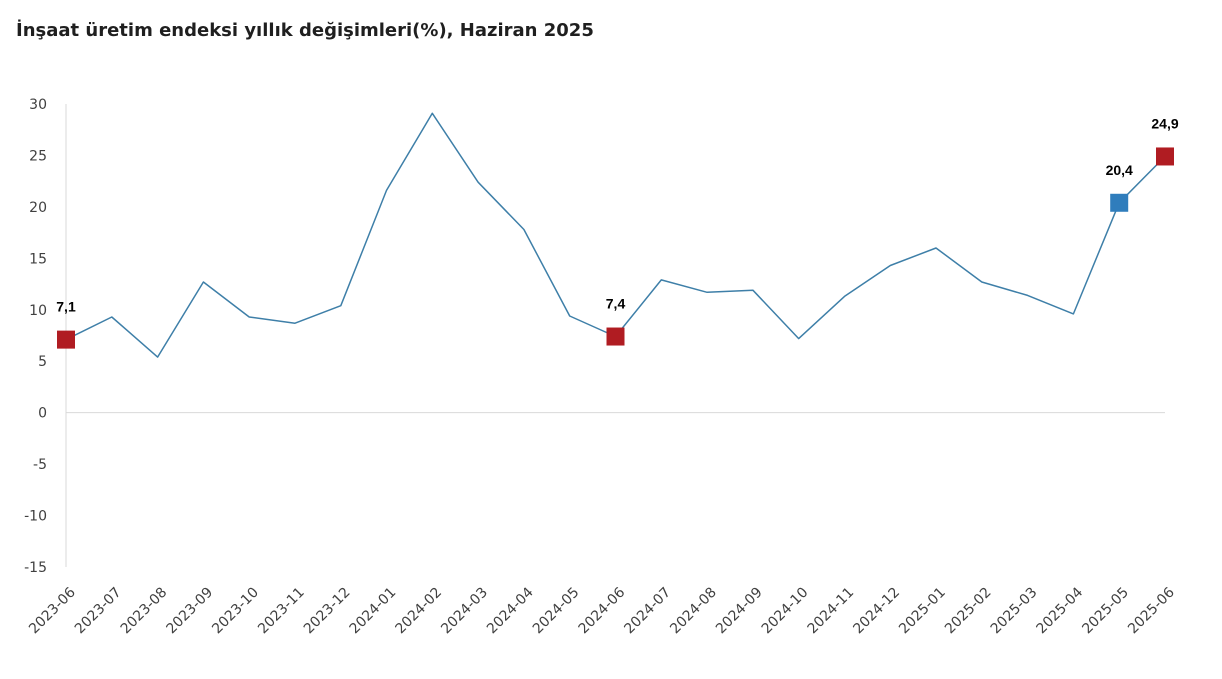 This screenshot has height=679, width=1222. I want to click on y-tick-label: -15, so click(35, 568).